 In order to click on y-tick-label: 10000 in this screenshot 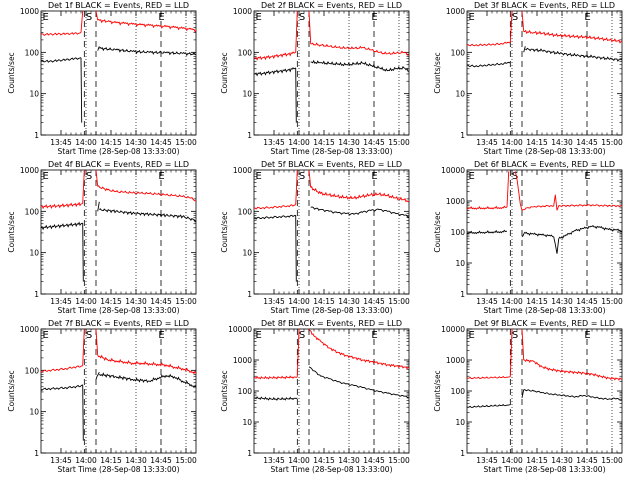, I will do `click(240, 329)`.